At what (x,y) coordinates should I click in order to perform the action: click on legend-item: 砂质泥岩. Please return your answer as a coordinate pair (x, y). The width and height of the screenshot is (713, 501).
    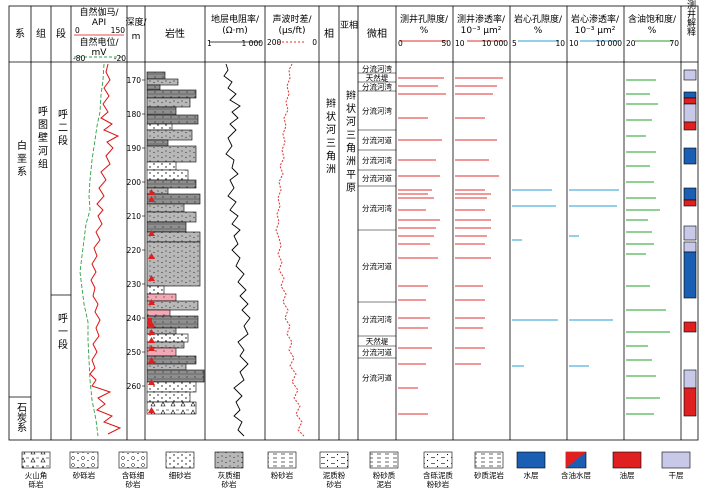
    Looking at the image, I should click on (489, 465).